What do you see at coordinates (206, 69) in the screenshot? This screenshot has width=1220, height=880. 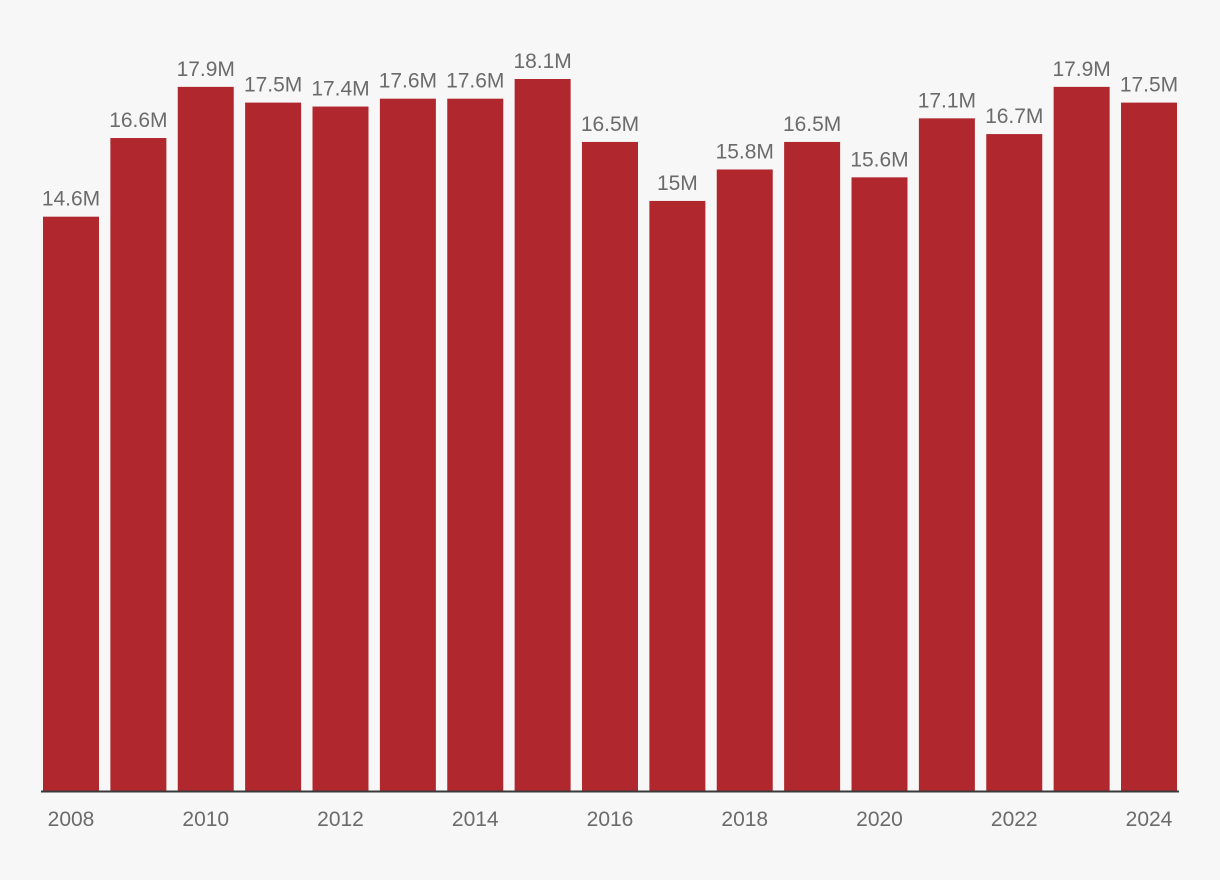 I see `value-label-2010: 17.9M` at bounding box center [206, 69].